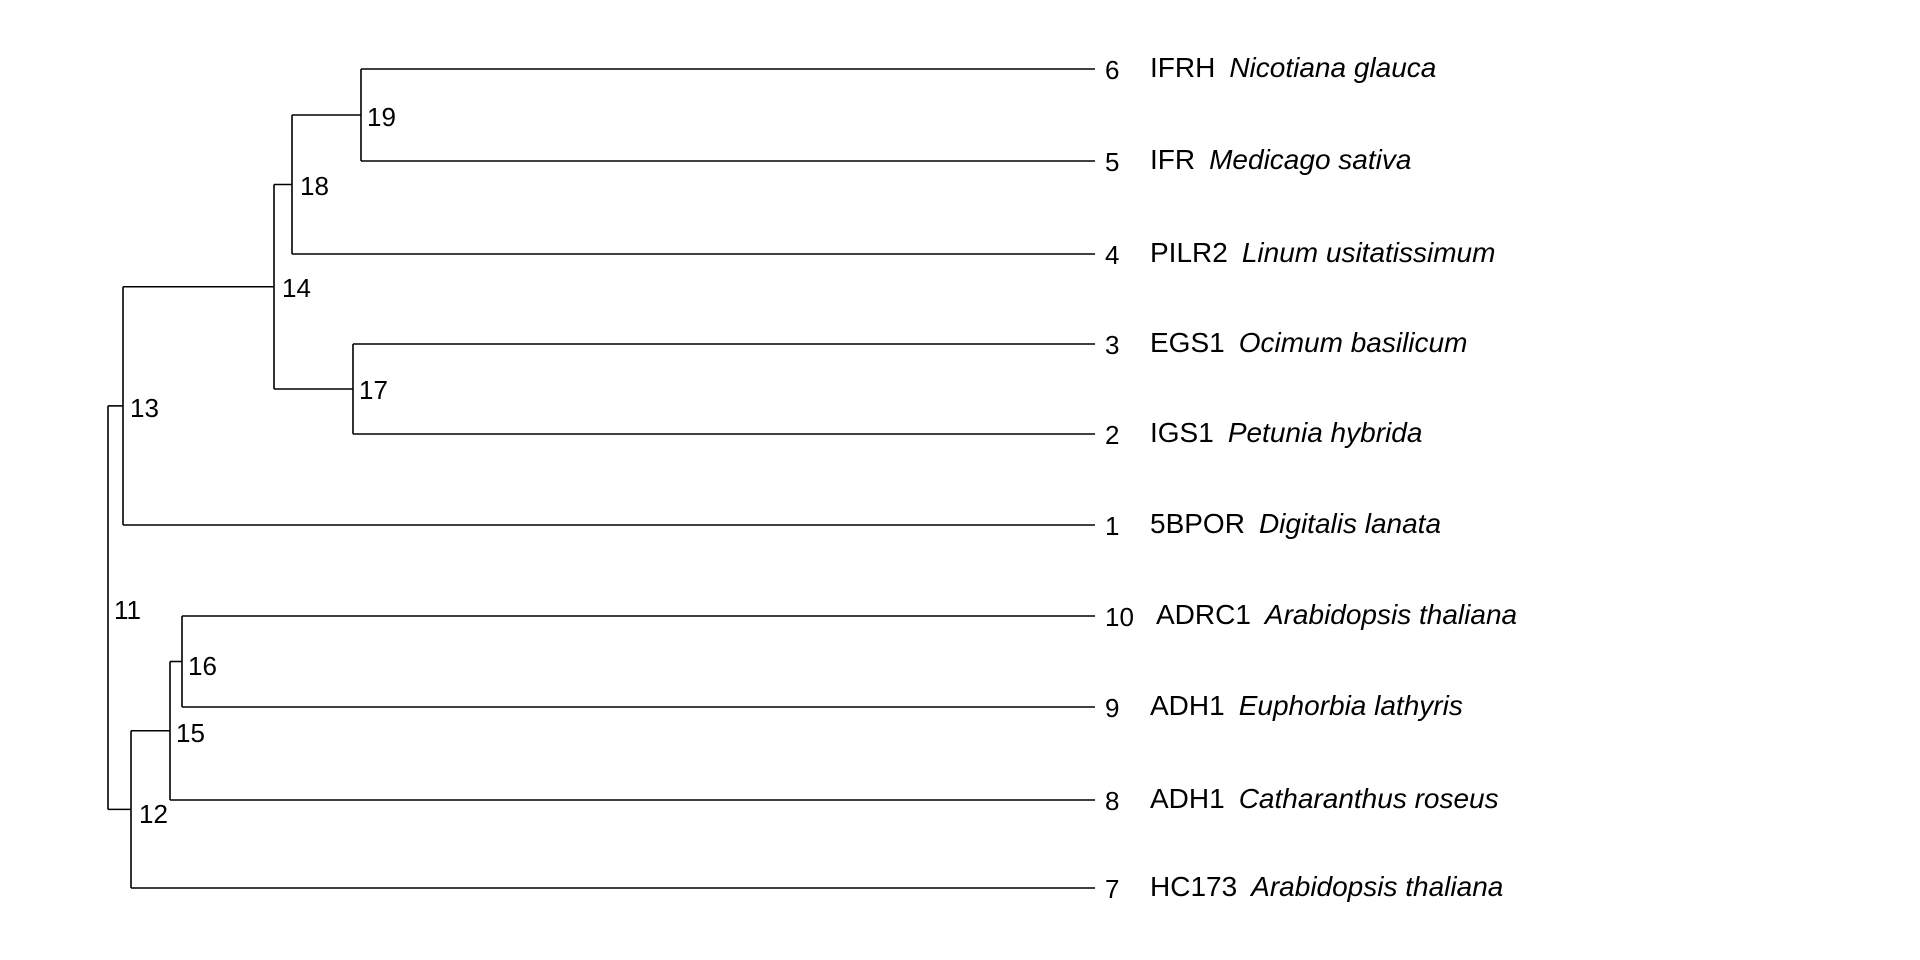 The image size is (1920, 960). Describe the element at coordinates (1390, 614) in the screenshot. I see `leaf-species-10: Arabidopsis thaliana` at that location.